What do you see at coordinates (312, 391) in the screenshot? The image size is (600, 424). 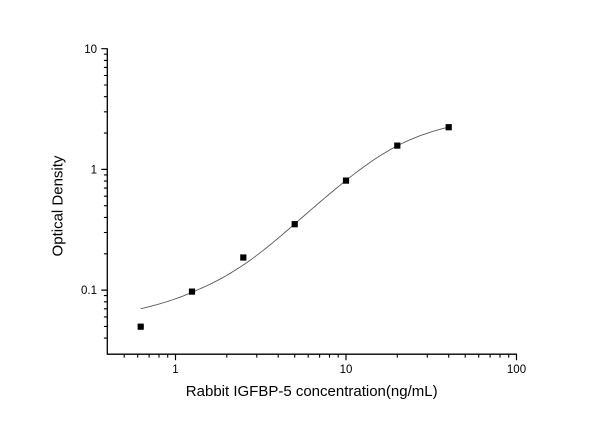 I see `svg-text:Rabbit IGFBP-5 concentration(n: Rabbit IGFBP-5 concentration(ng/mL)` at bounding box center [312, 391].